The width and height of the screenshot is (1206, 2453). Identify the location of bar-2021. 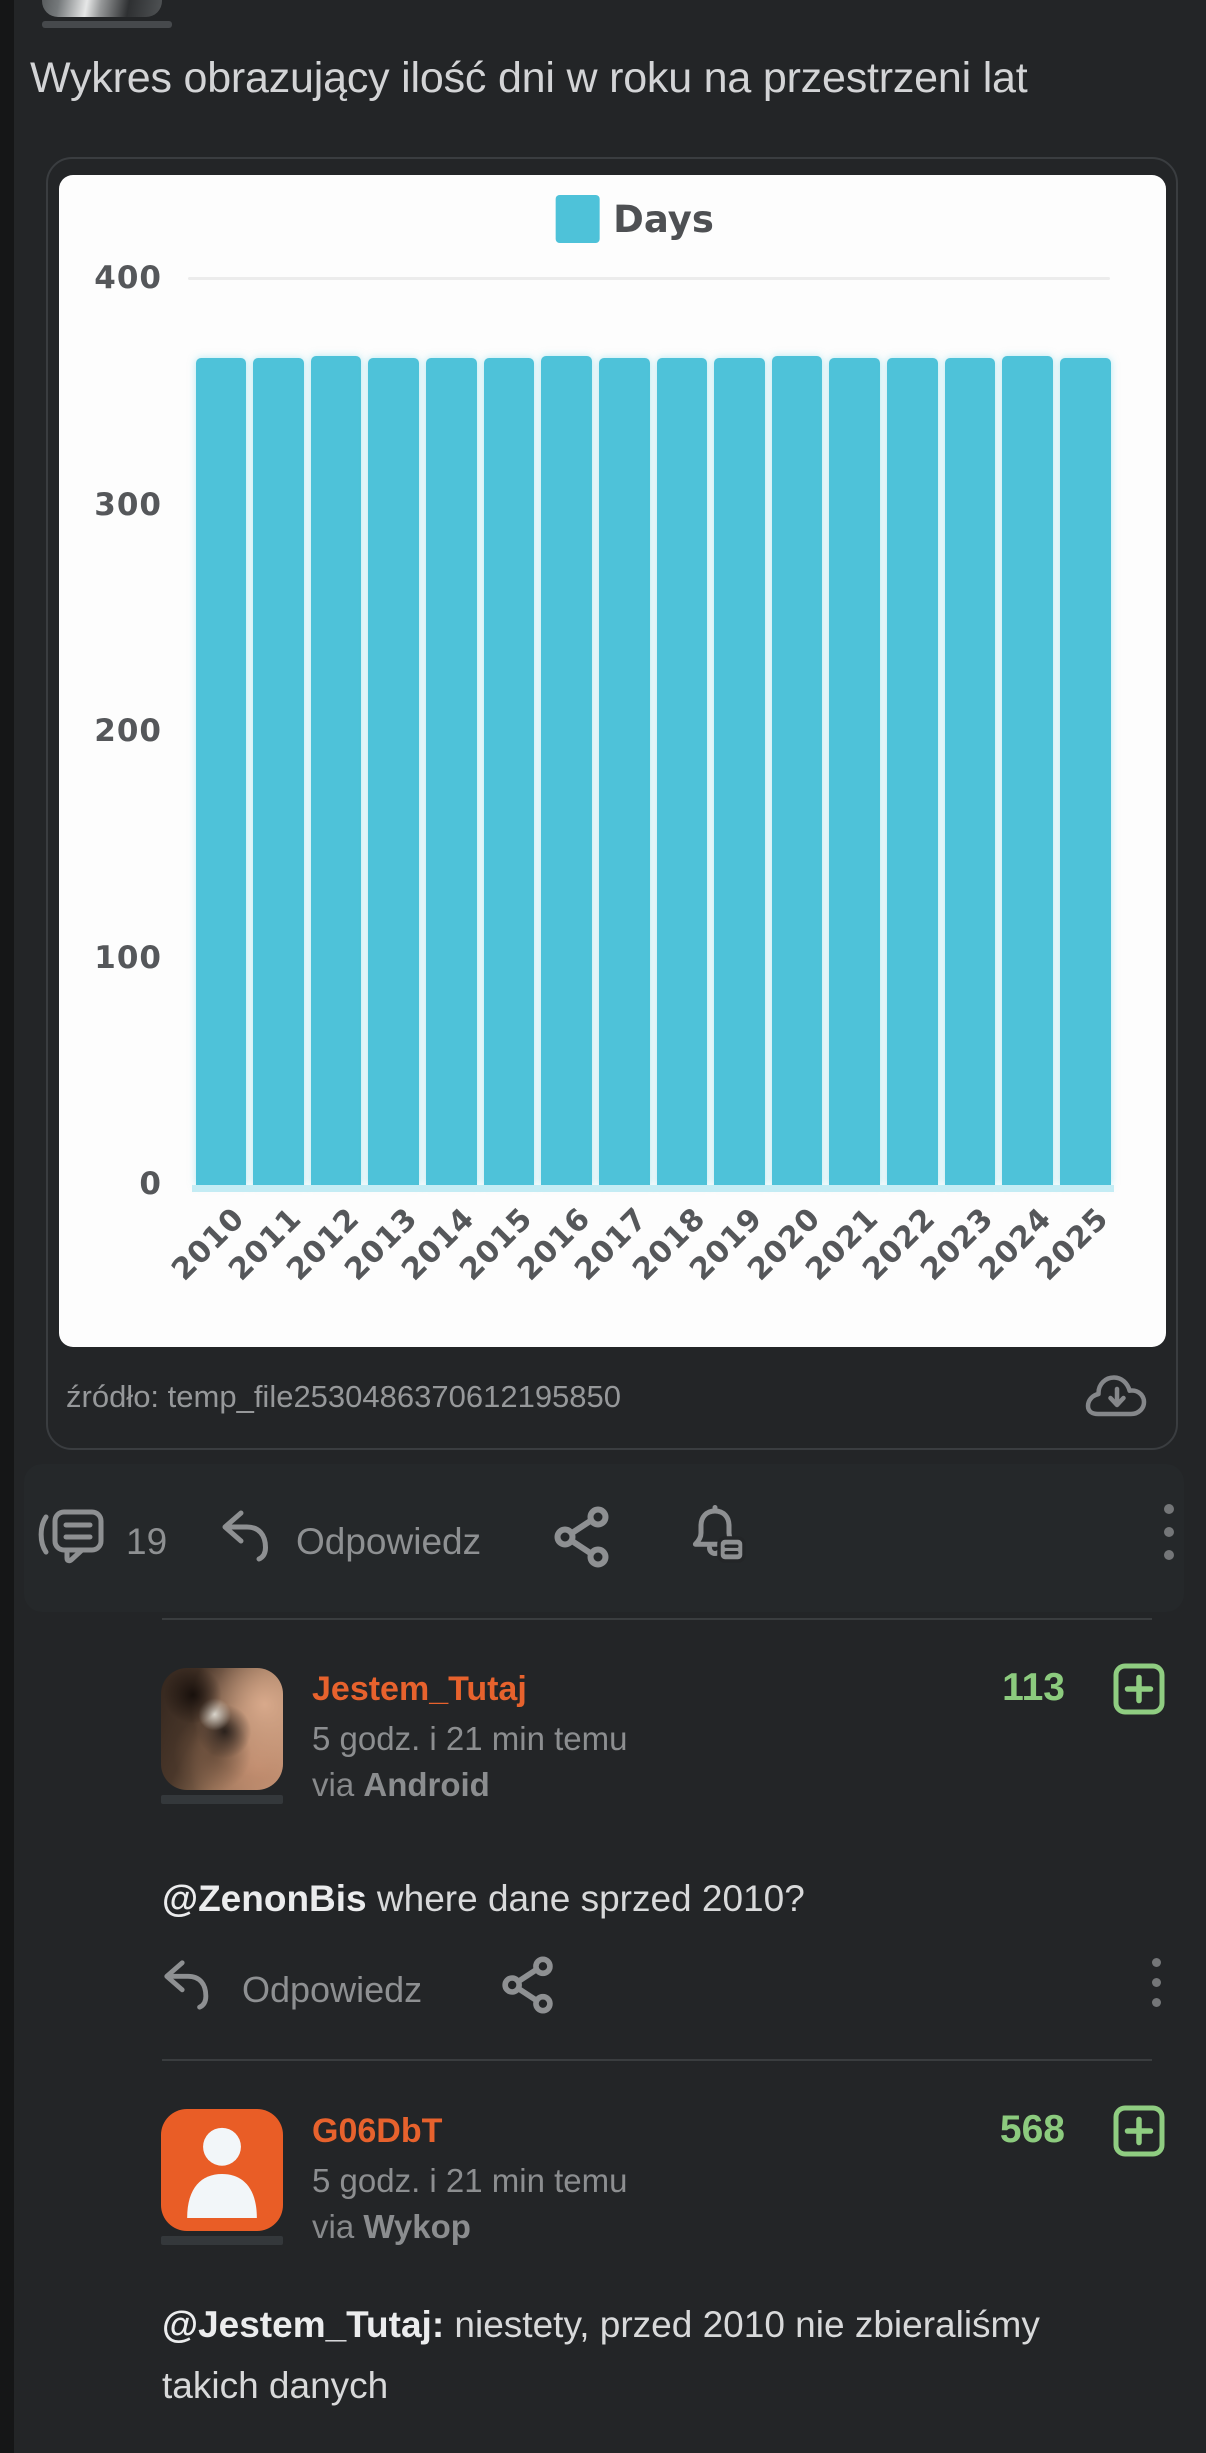
(854, 771).